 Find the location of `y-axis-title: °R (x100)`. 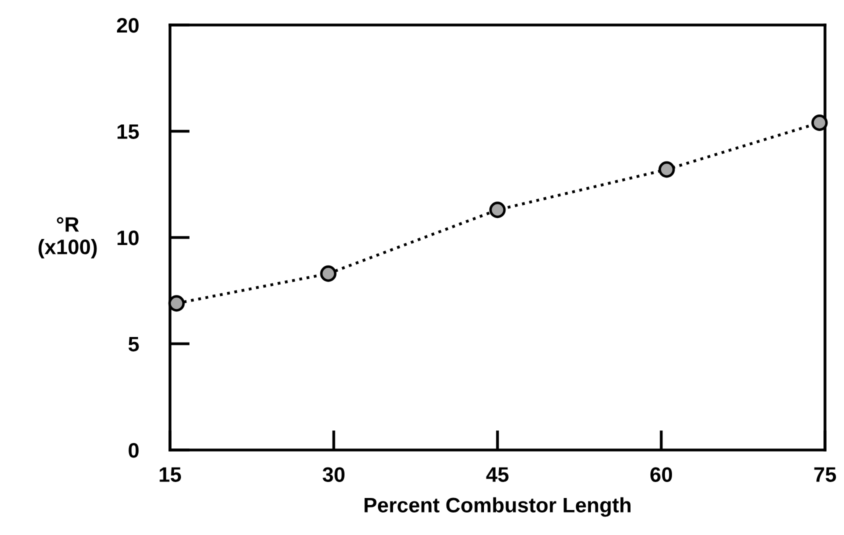

y-axis-title: °R (x100) is located at coordinates (67, 237).